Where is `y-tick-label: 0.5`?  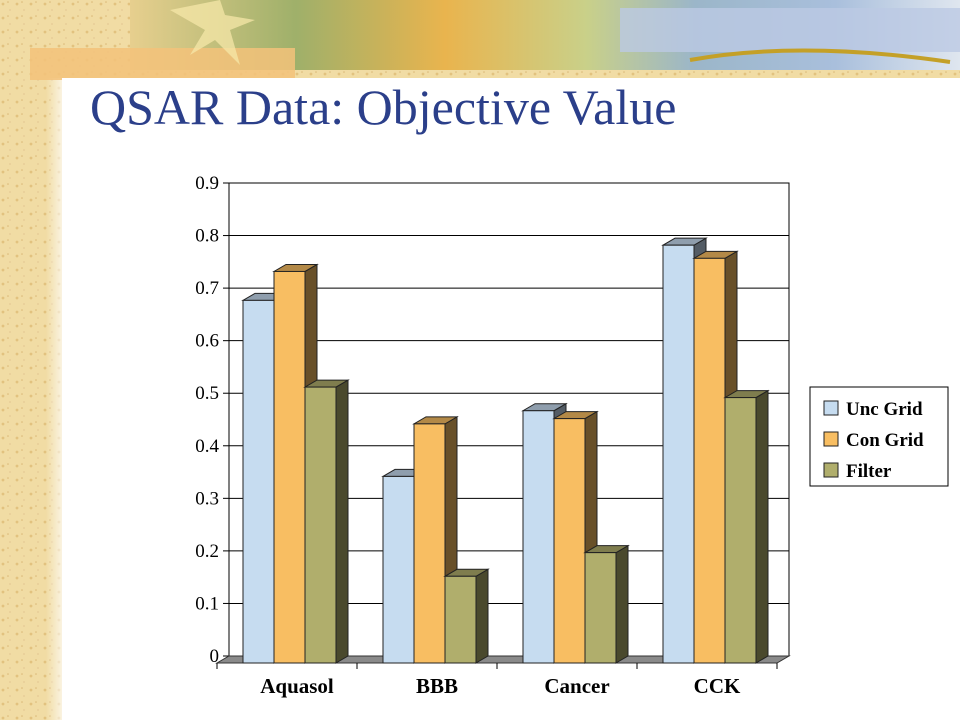
y-tick-label: 0.5 is located at coordinates (207, 393).